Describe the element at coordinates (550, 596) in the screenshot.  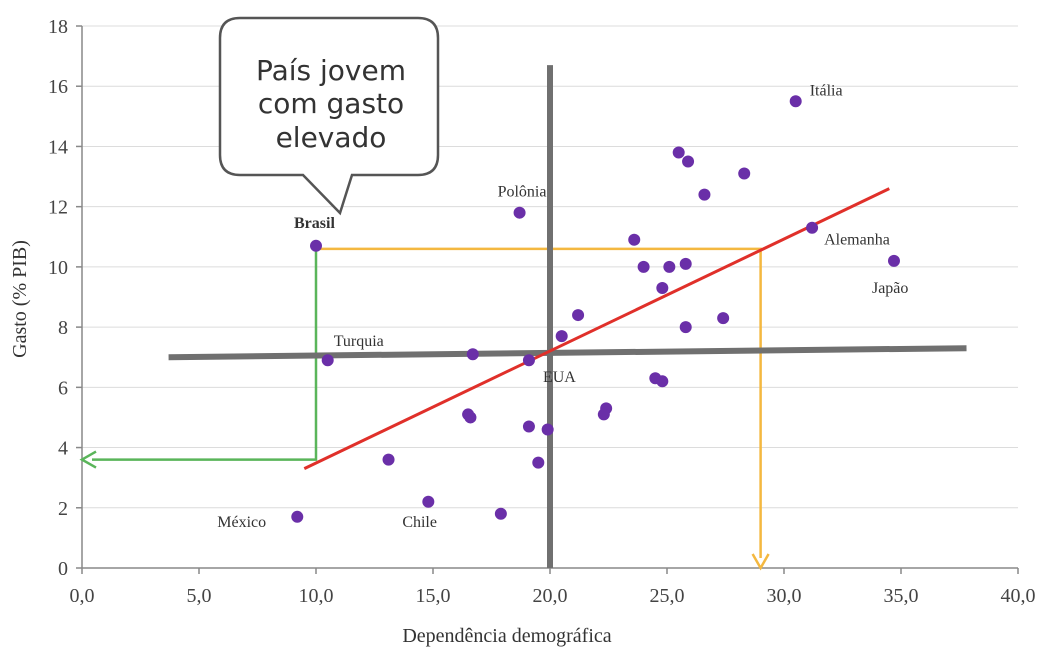
I see `x-tick-label: 20,0` at that location.